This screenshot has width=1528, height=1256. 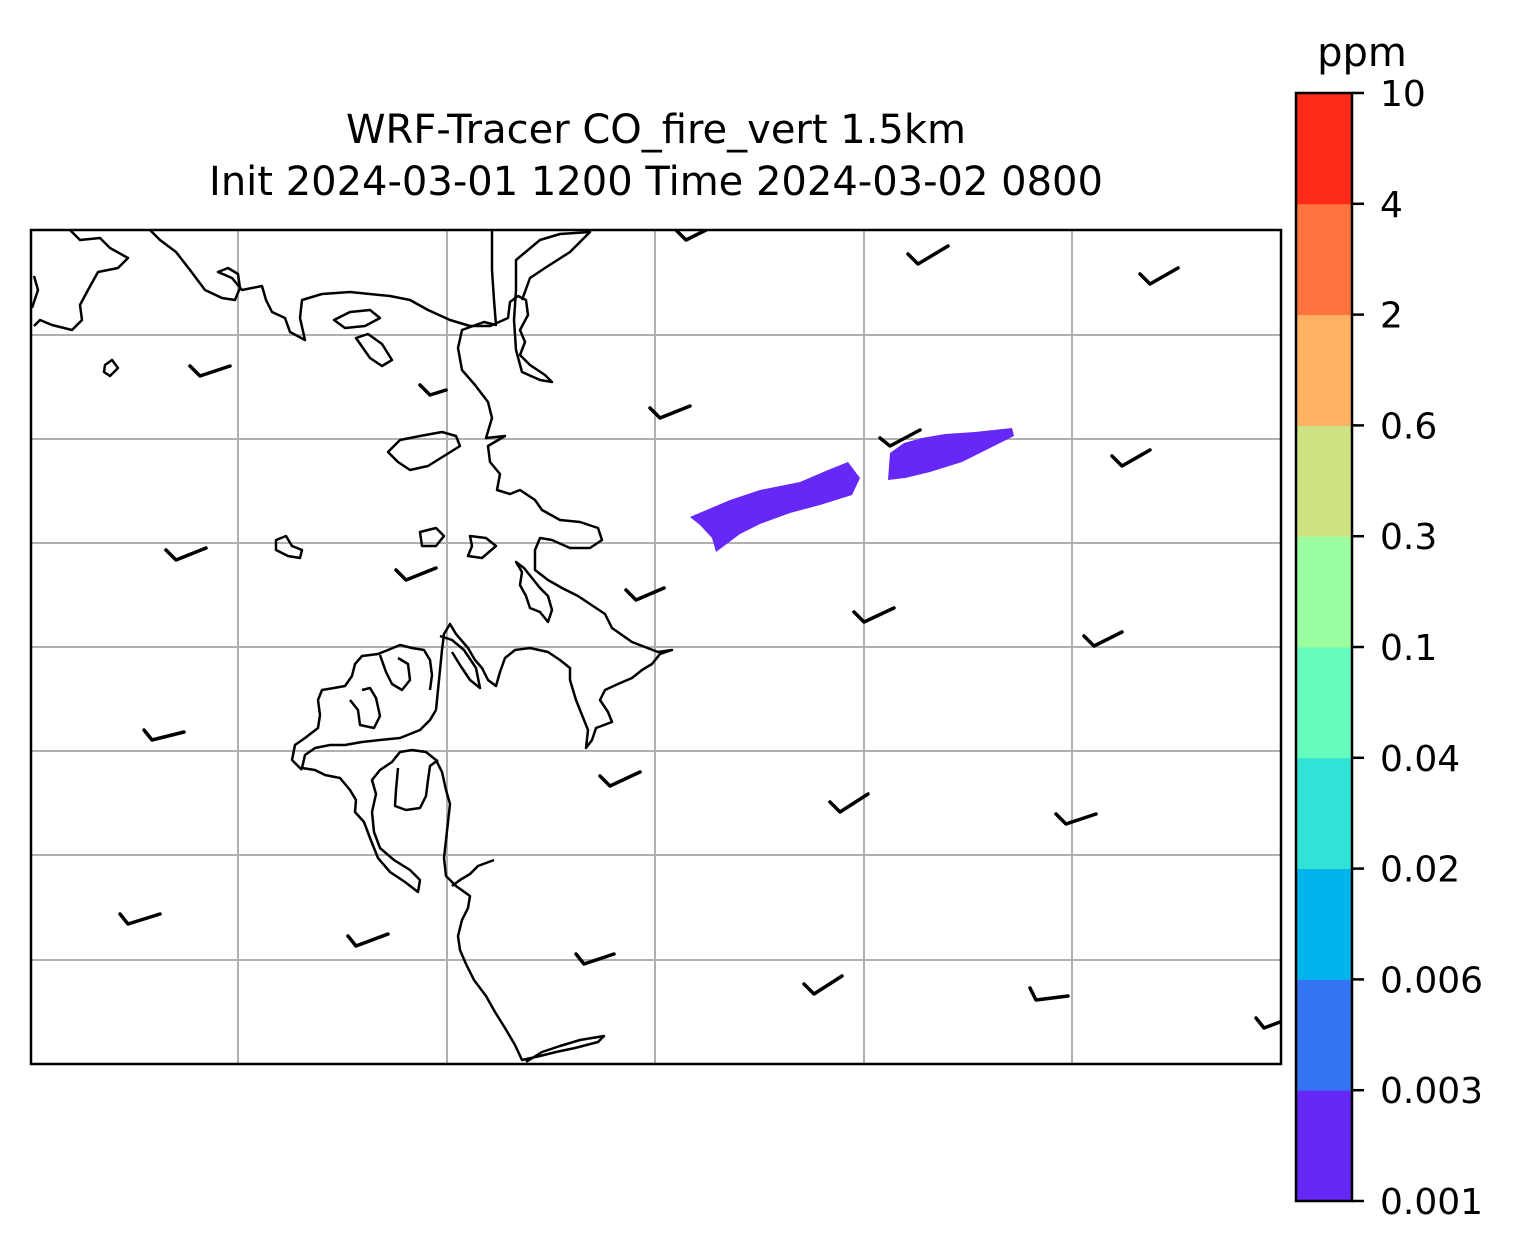 I want to click on colorbar-tick-label: 0.3, so click(x=1408, y=537).